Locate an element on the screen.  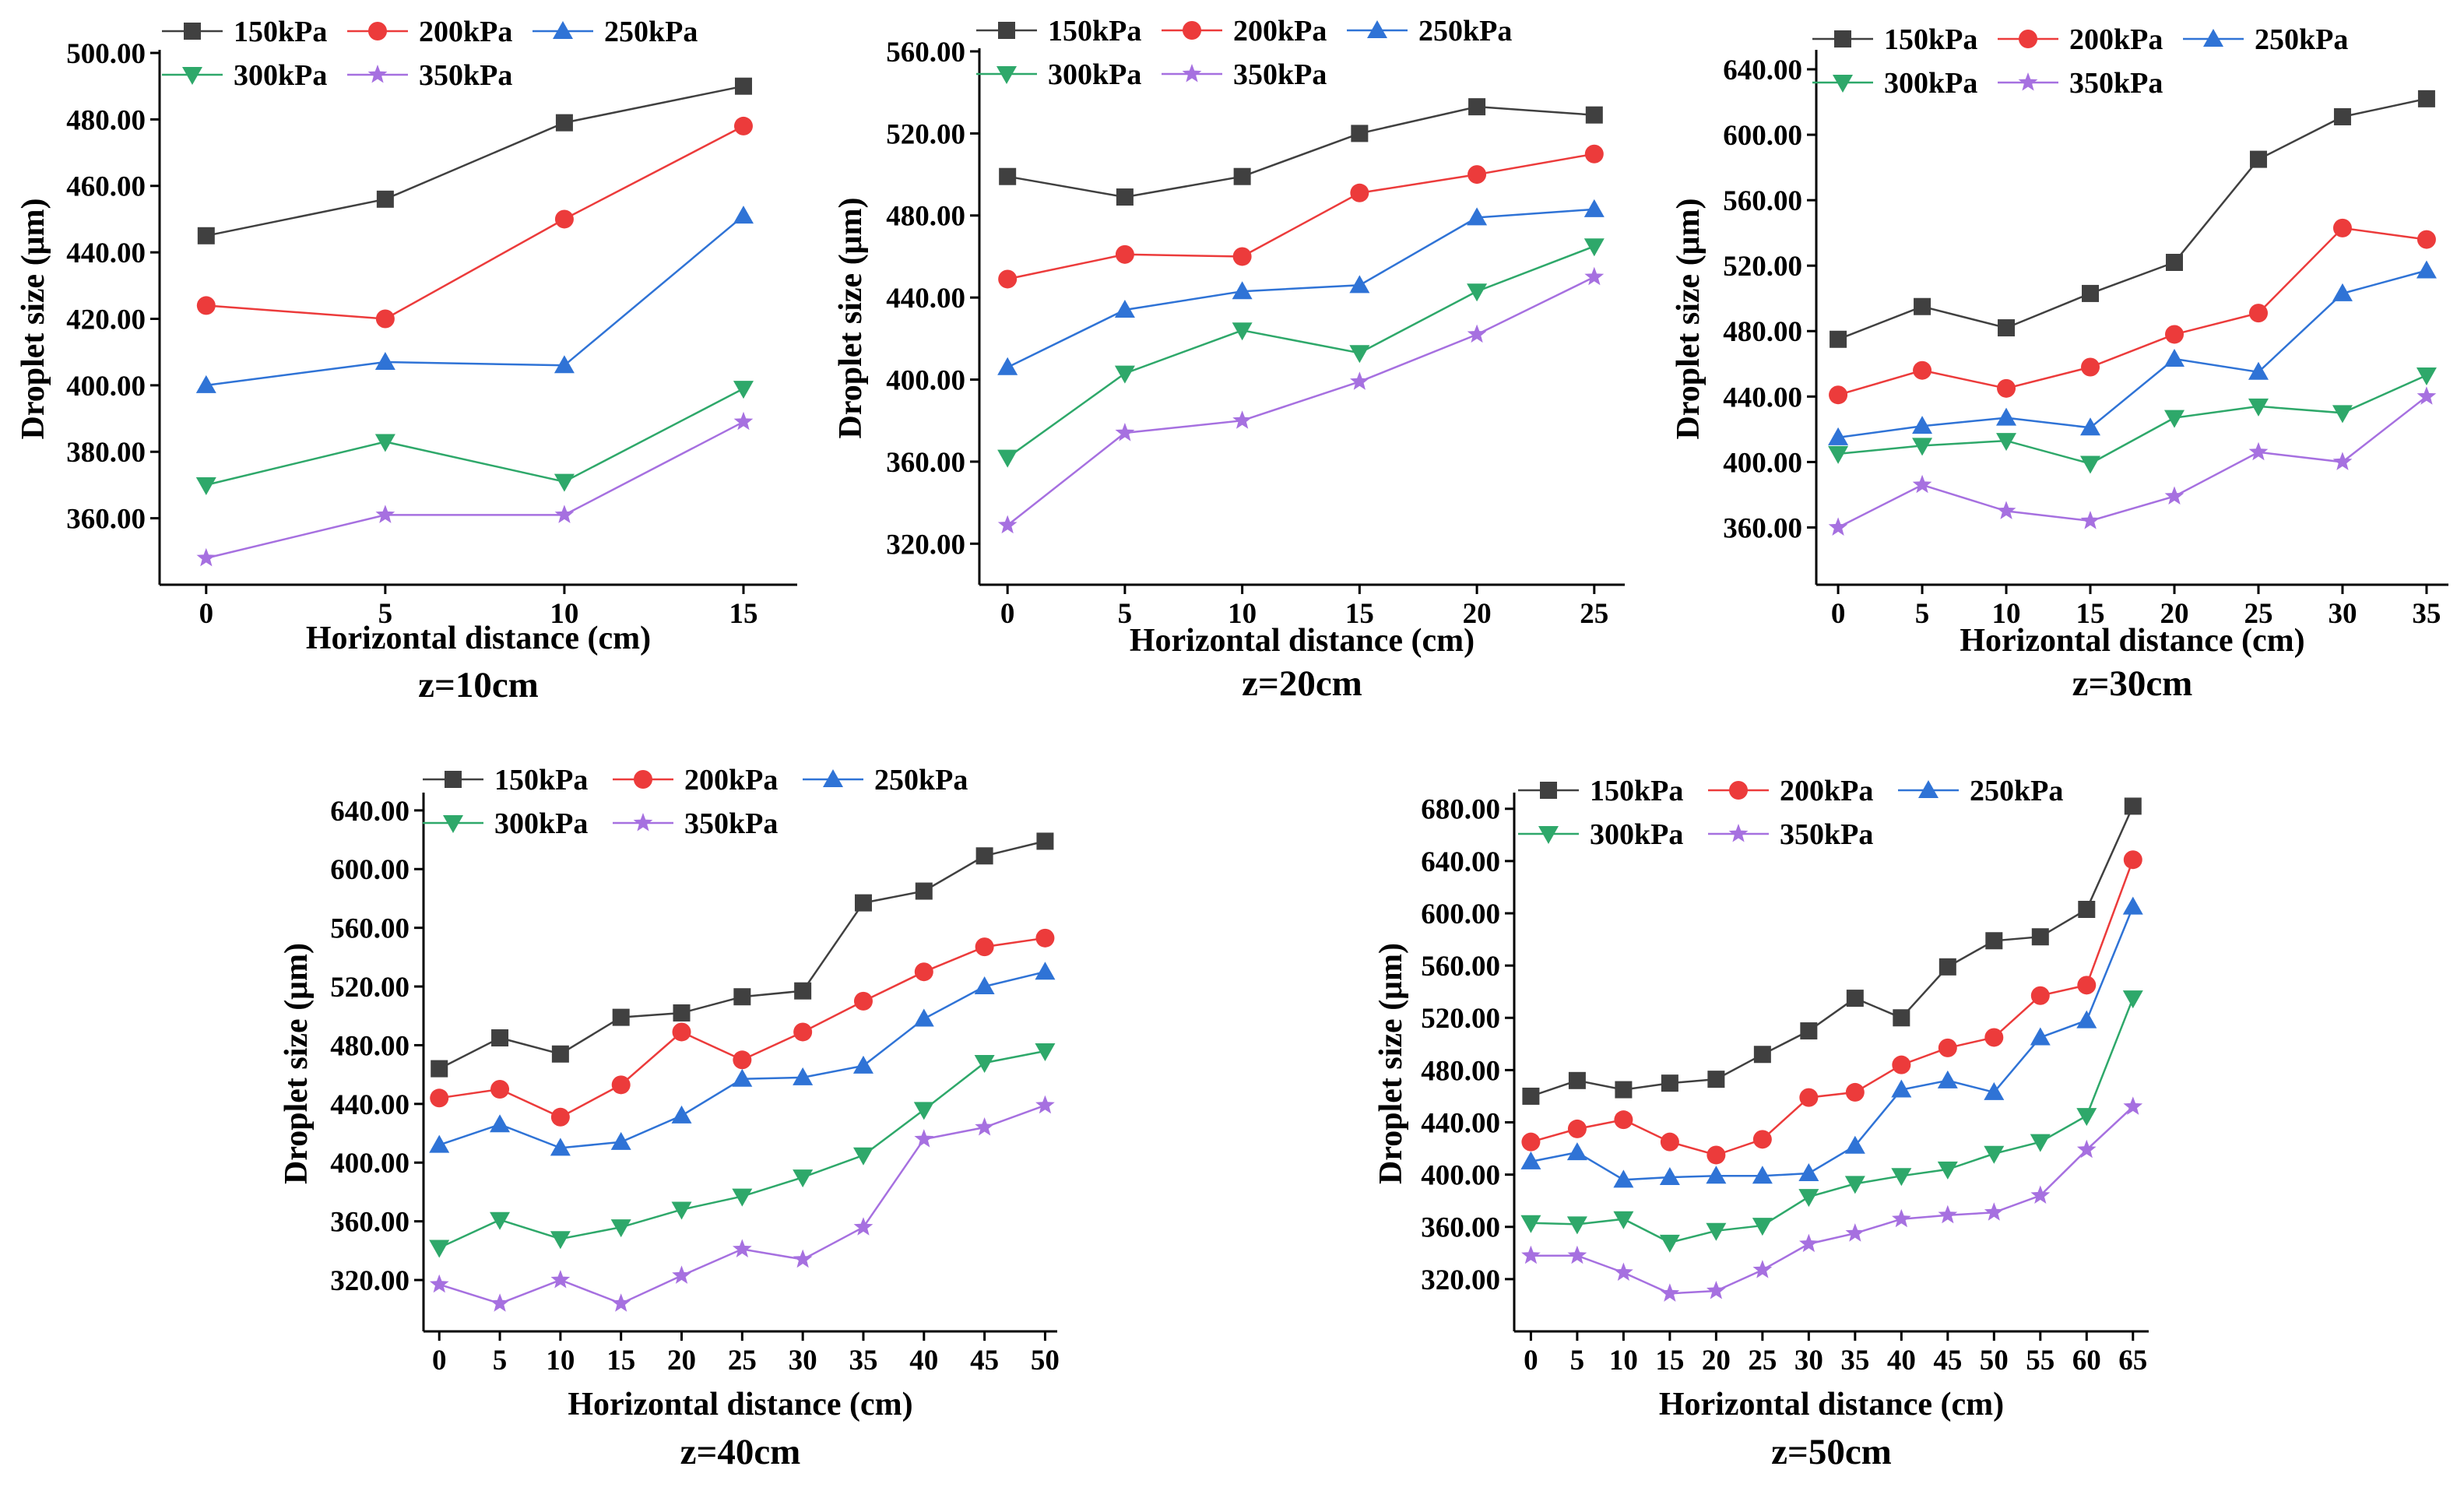
y-tick-label: 380.00 is located at coordinates (106, 453).